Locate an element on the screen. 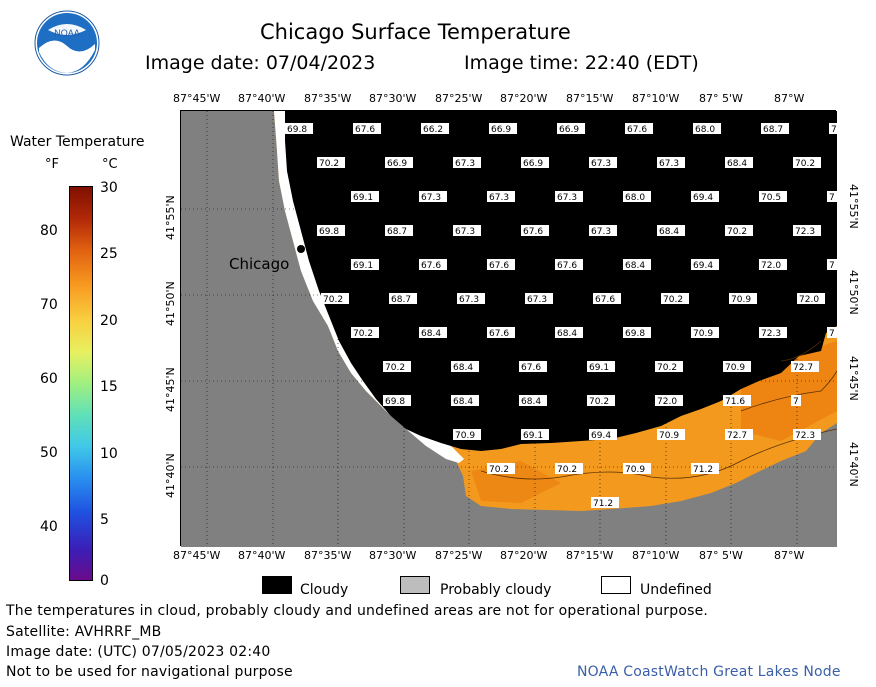 The height and width of the screenshot is (687, 876). temperature-label: 71.2 is located at coordinates (703, 470).